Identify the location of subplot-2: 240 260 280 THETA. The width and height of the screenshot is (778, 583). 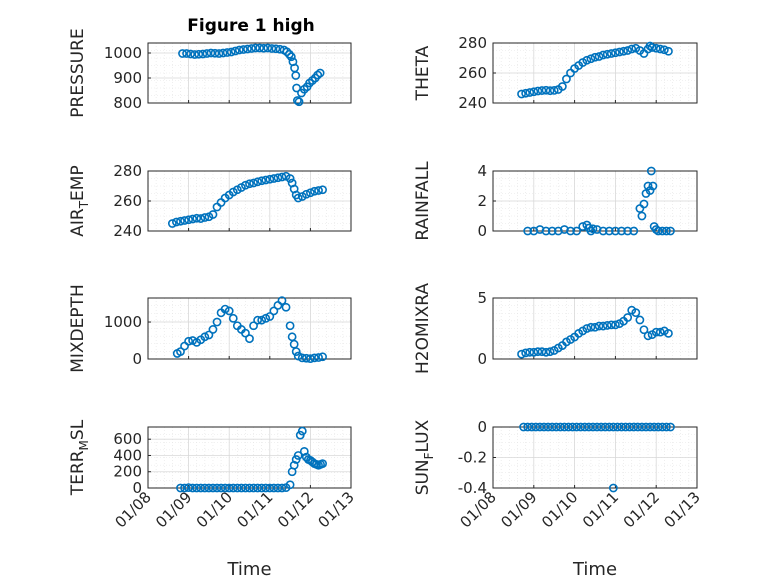
(555, 73).